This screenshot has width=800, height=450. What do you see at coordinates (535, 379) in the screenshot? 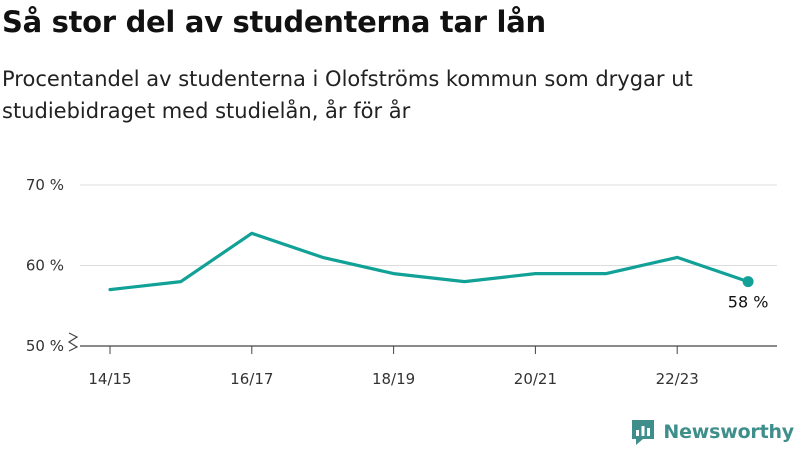
I see `x-tick-label: 20/21` at bounding box center [535, 379].